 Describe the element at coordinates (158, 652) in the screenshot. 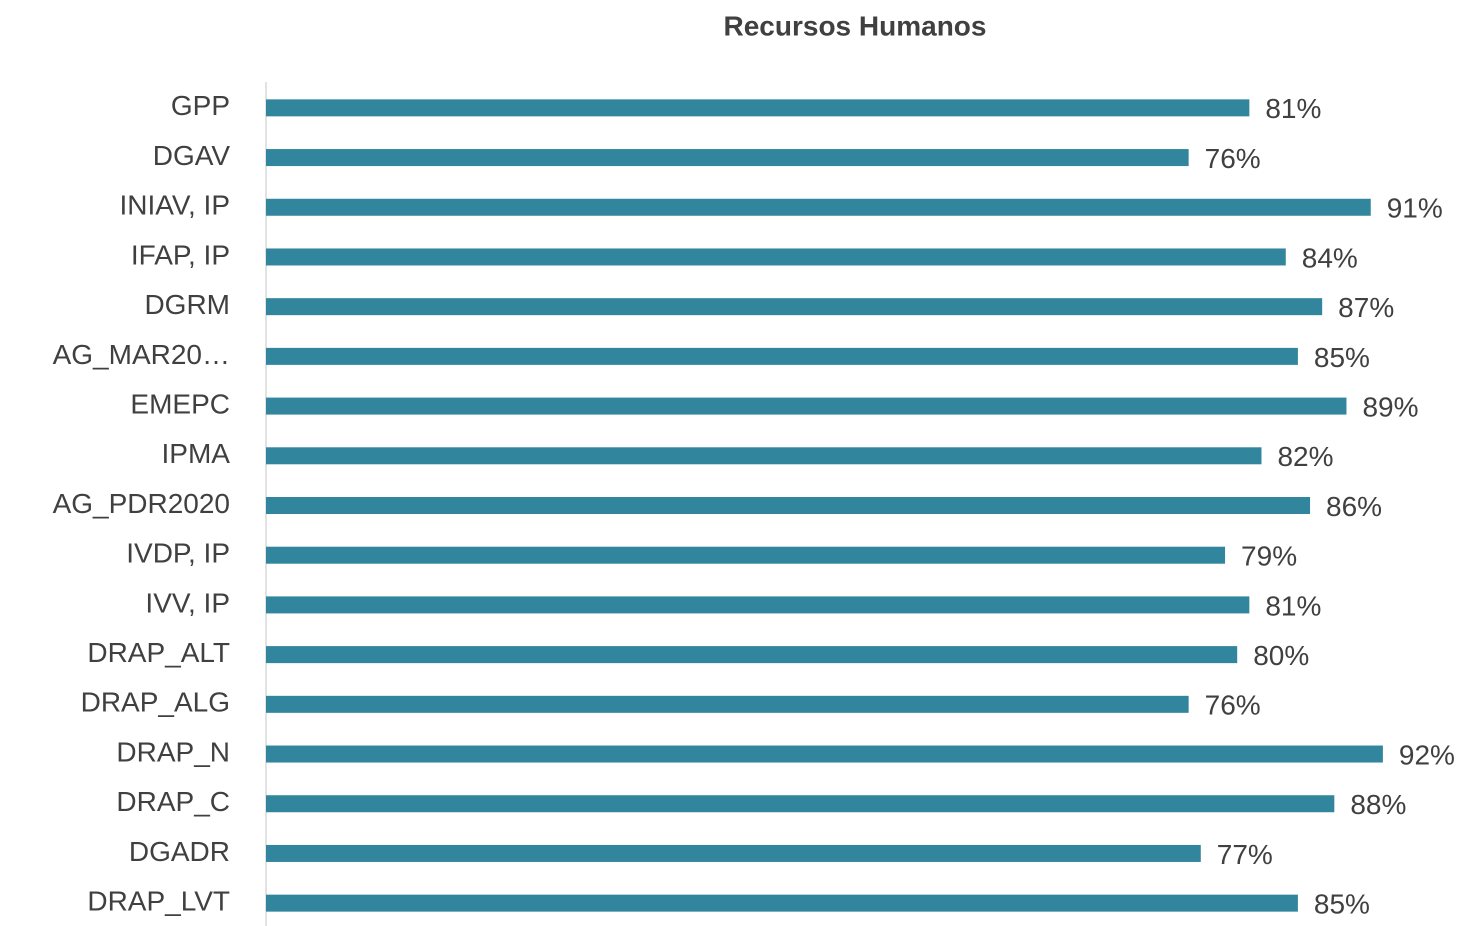

I see `y-tick-label: DRAP_ALT` at that location.